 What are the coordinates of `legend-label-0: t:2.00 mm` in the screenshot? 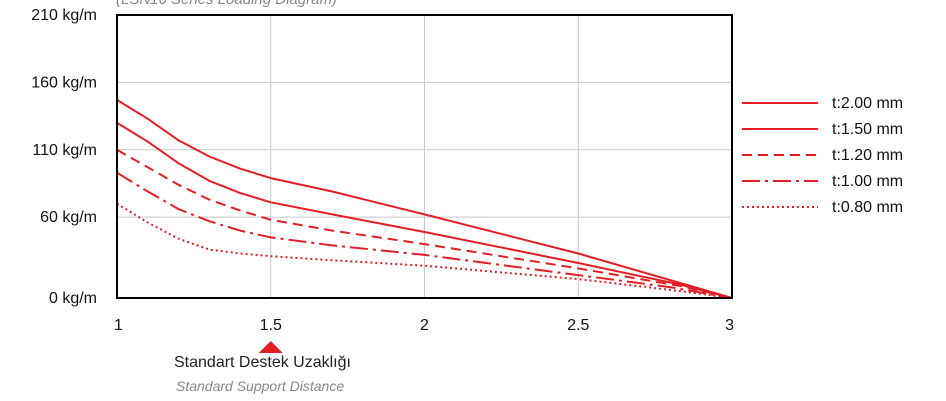 It's located at (867, 103).